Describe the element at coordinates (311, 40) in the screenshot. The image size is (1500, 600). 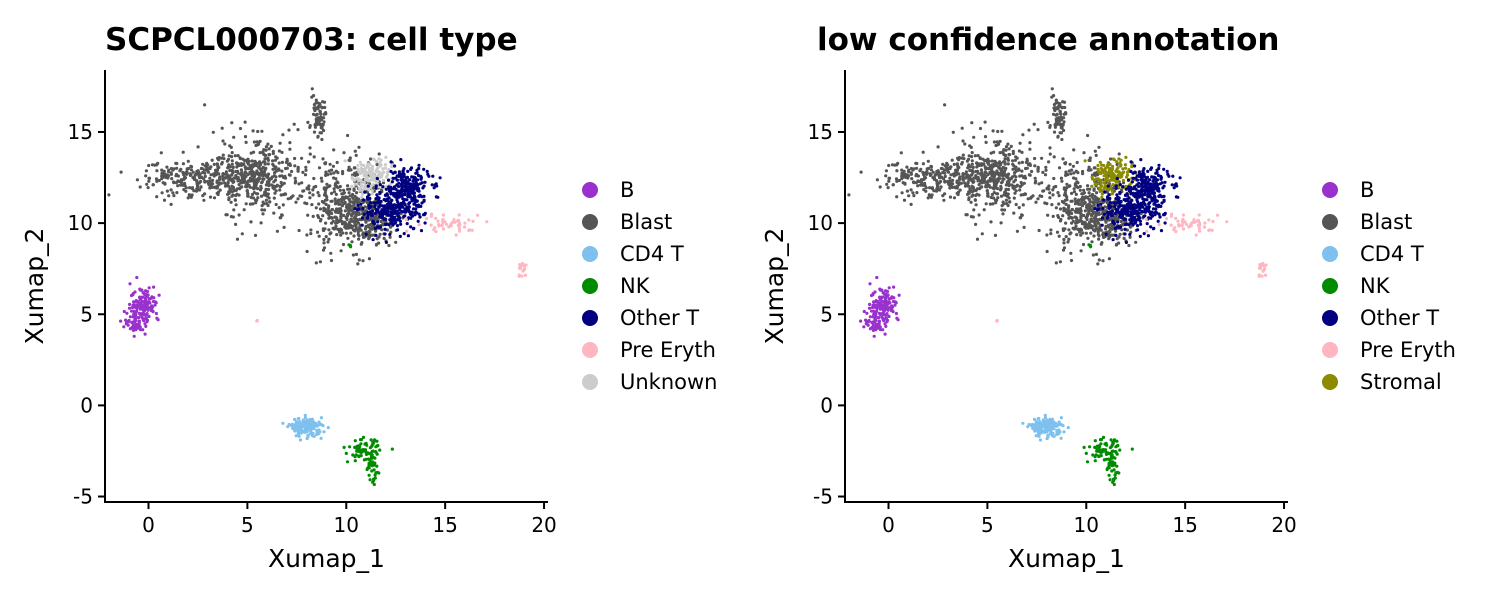
I see `chart-title: SCPCL000703: cell type` at that location.